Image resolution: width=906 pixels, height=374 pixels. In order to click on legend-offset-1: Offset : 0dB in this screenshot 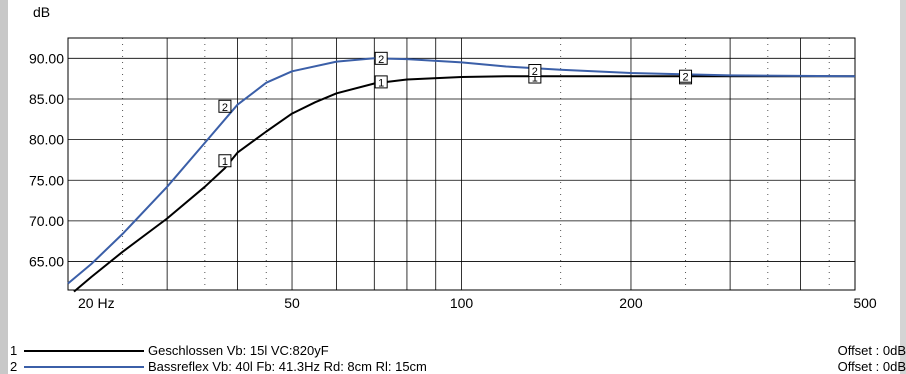, I will do `click(871, 350)`.